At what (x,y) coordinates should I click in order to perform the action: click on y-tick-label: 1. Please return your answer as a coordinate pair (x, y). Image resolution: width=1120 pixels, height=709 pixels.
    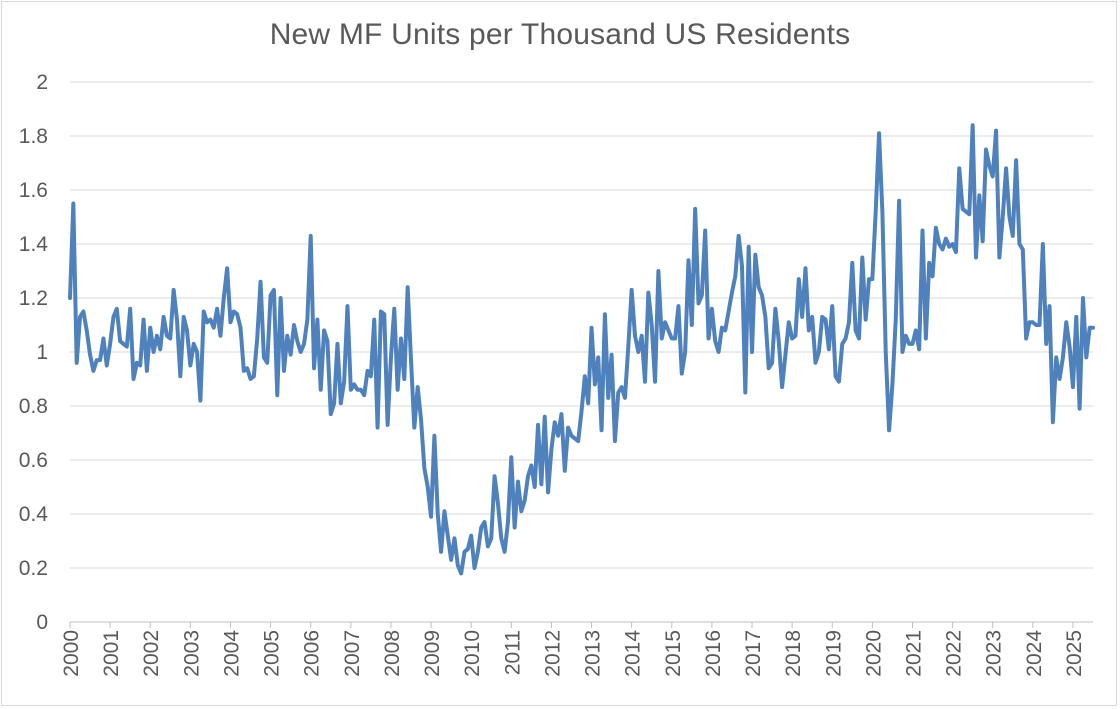
    Looking at the image, I should click on (42, 352).